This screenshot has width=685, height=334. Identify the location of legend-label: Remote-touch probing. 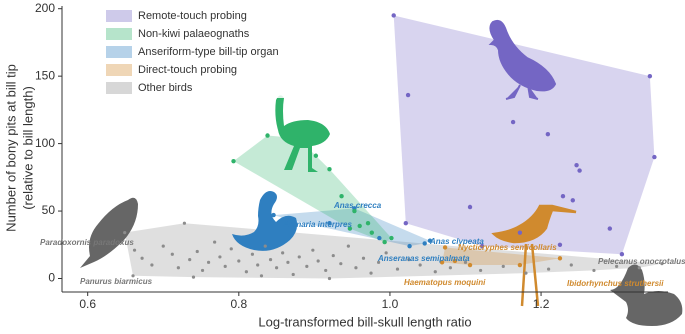
(192, 16).